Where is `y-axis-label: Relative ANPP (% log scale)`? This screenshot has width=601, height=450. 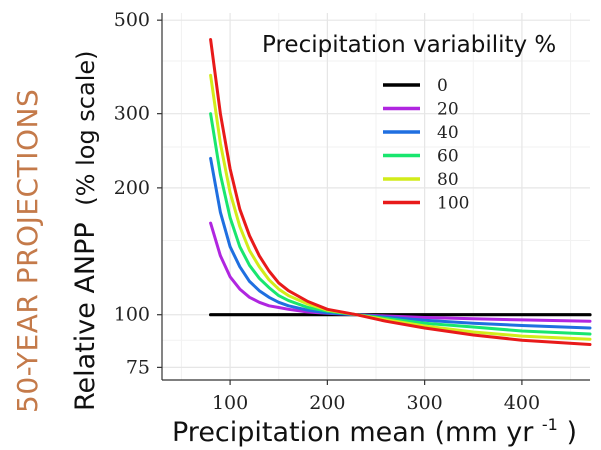
y-axis-label: Relative ANPP (% log scale) is located at coordinates (85, 230).